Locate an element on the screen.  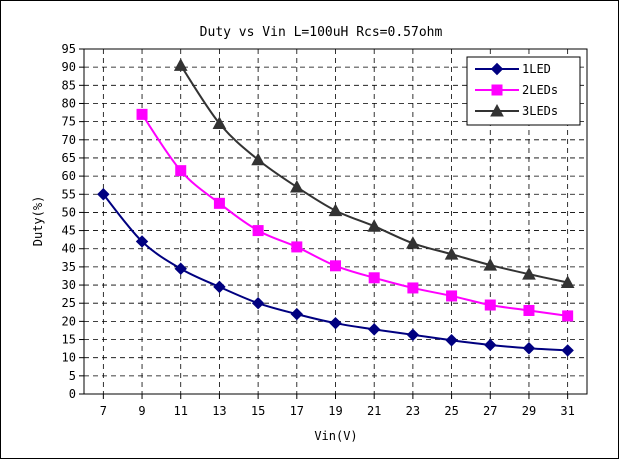
y-tick-label: 35 is located at coordinates (69, 267).